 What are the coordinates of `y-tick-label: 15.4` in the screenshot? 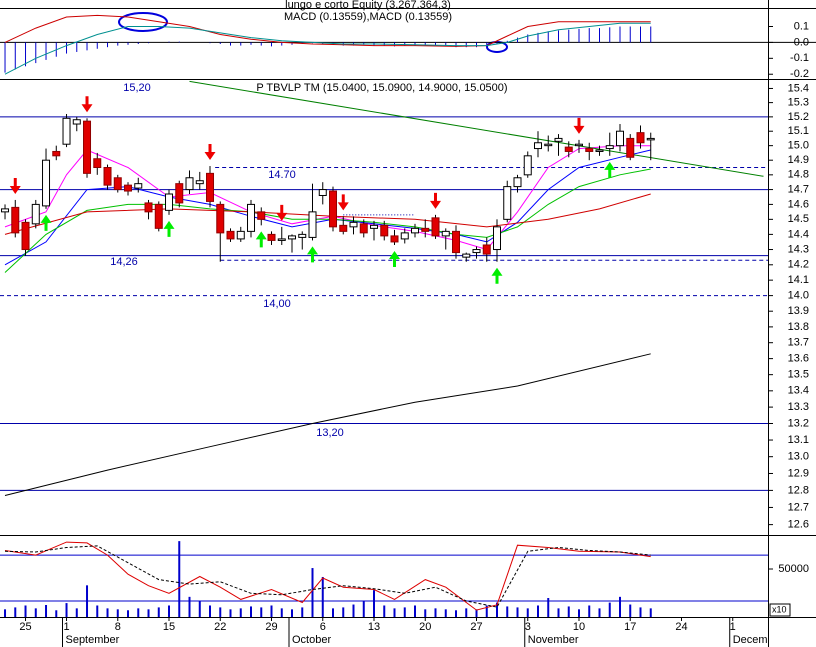 It's located at (798, 88).